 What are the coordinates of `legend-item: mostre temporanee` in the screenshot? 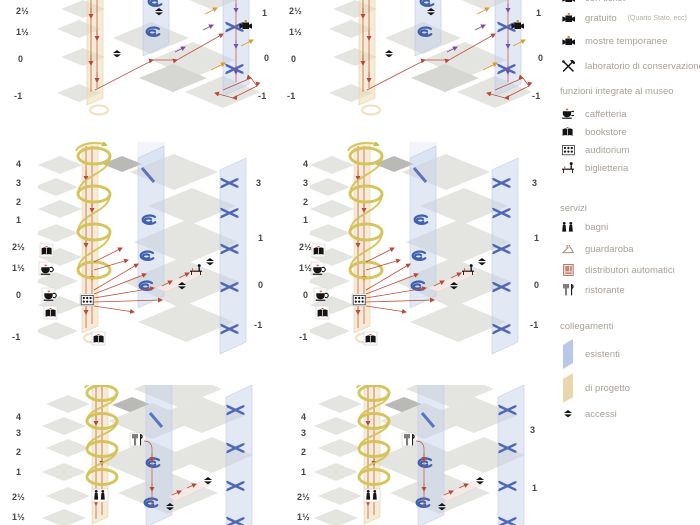 It's located at (613, 41).